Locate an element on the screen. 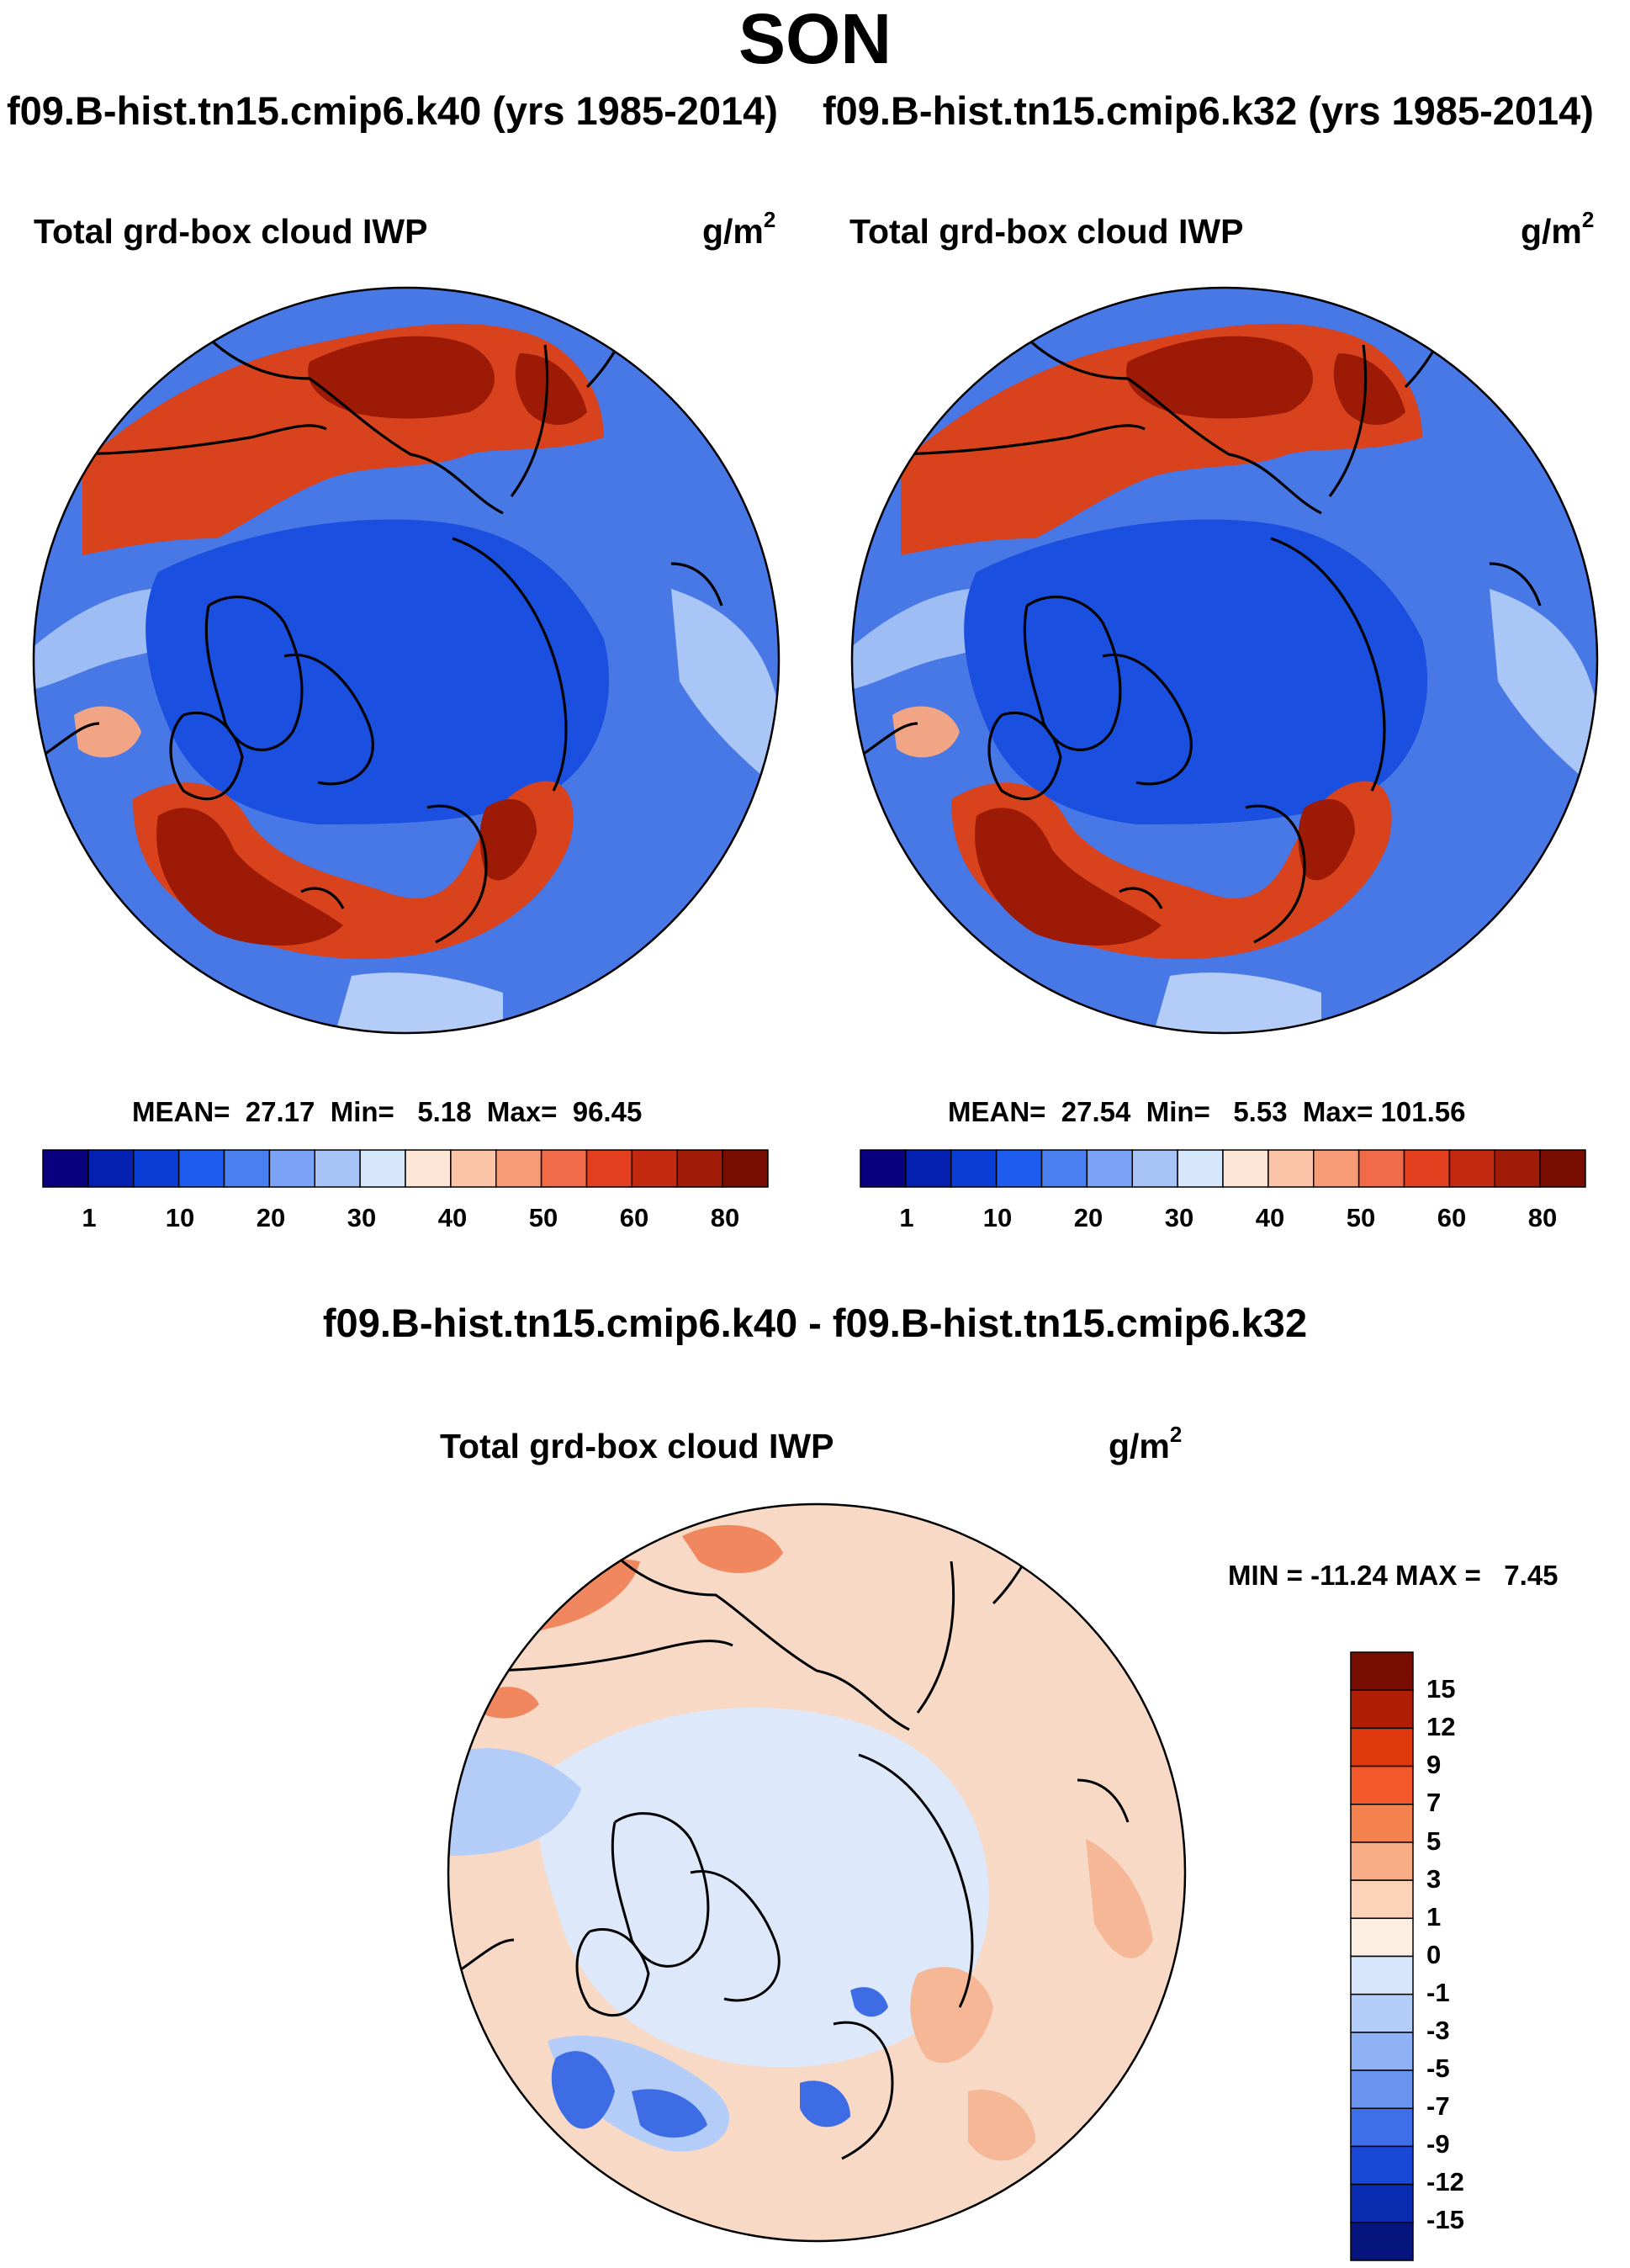 Image resolution: width=1630 pixels, height=2268 pixels. cb-tick: 50 is located at coordinates (543, 1217).